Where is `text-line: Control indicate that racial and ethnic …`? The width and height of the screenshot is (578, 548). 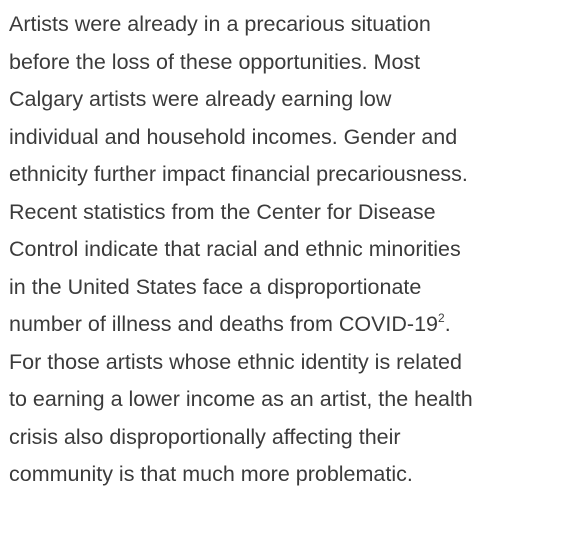
text-line: Control indicate that racial and ethnic … is located at coordinates (235, 249).